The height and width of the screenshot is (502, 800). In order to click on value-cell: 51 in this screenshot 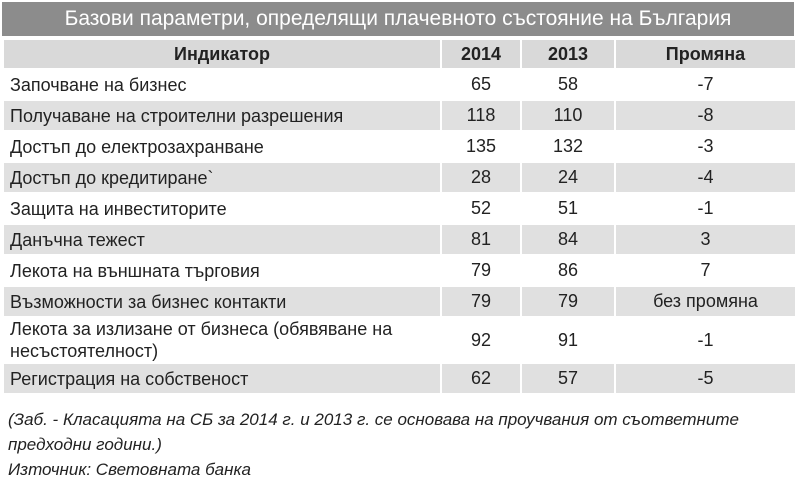, I will do `click(567, 208)`.